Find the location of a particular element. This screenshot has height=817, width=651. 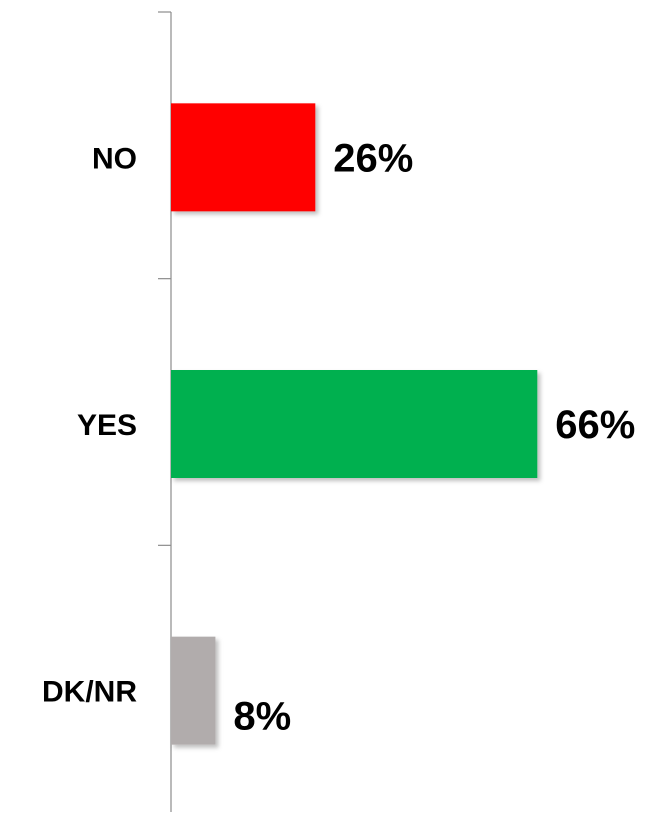

value-label: 8% is located at coordinates (262, 717).